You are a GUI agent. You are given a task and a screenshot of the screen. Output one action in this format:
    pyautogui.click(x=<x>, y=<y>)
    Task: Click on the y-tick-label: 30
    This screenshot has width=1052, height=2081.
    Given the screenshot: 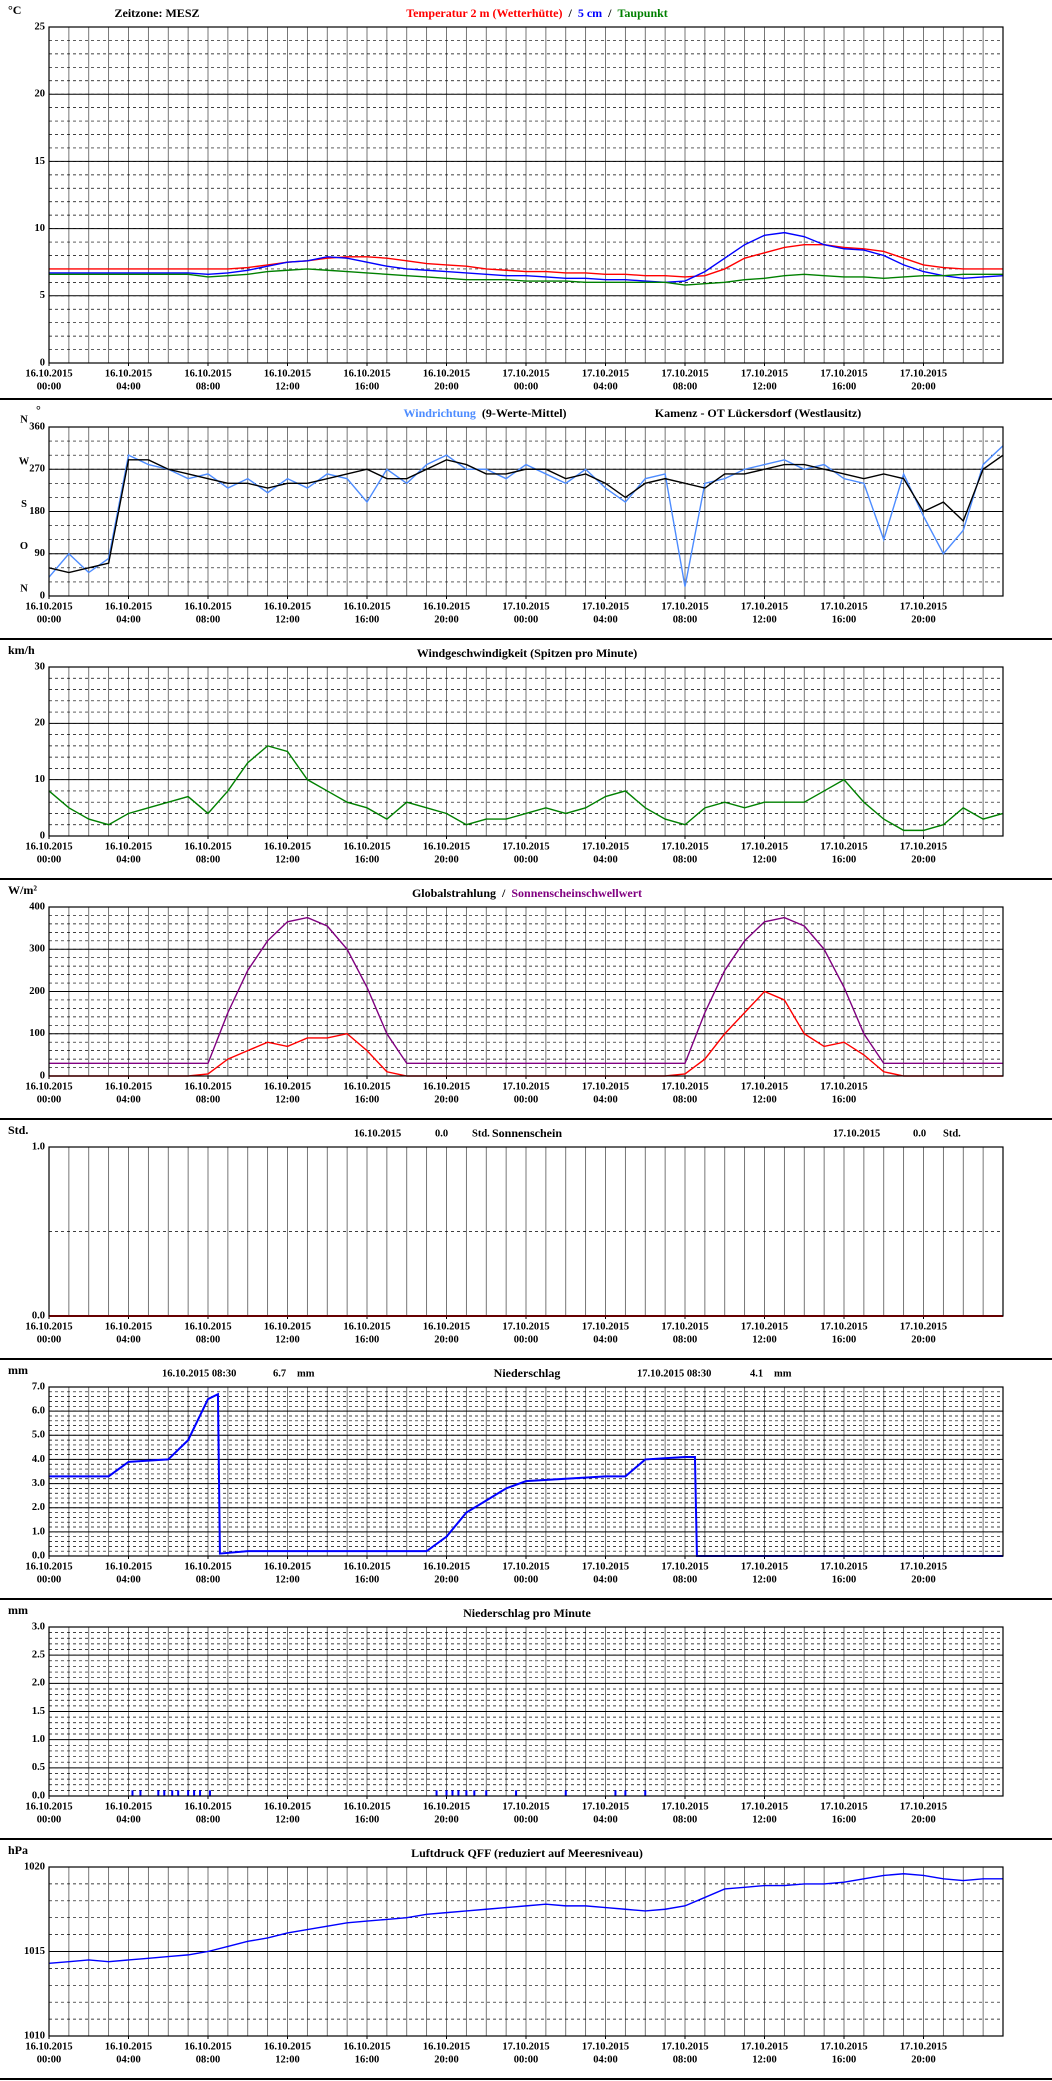 What is the action you would take?
    pyautogui.click(x=40, y=666)
    